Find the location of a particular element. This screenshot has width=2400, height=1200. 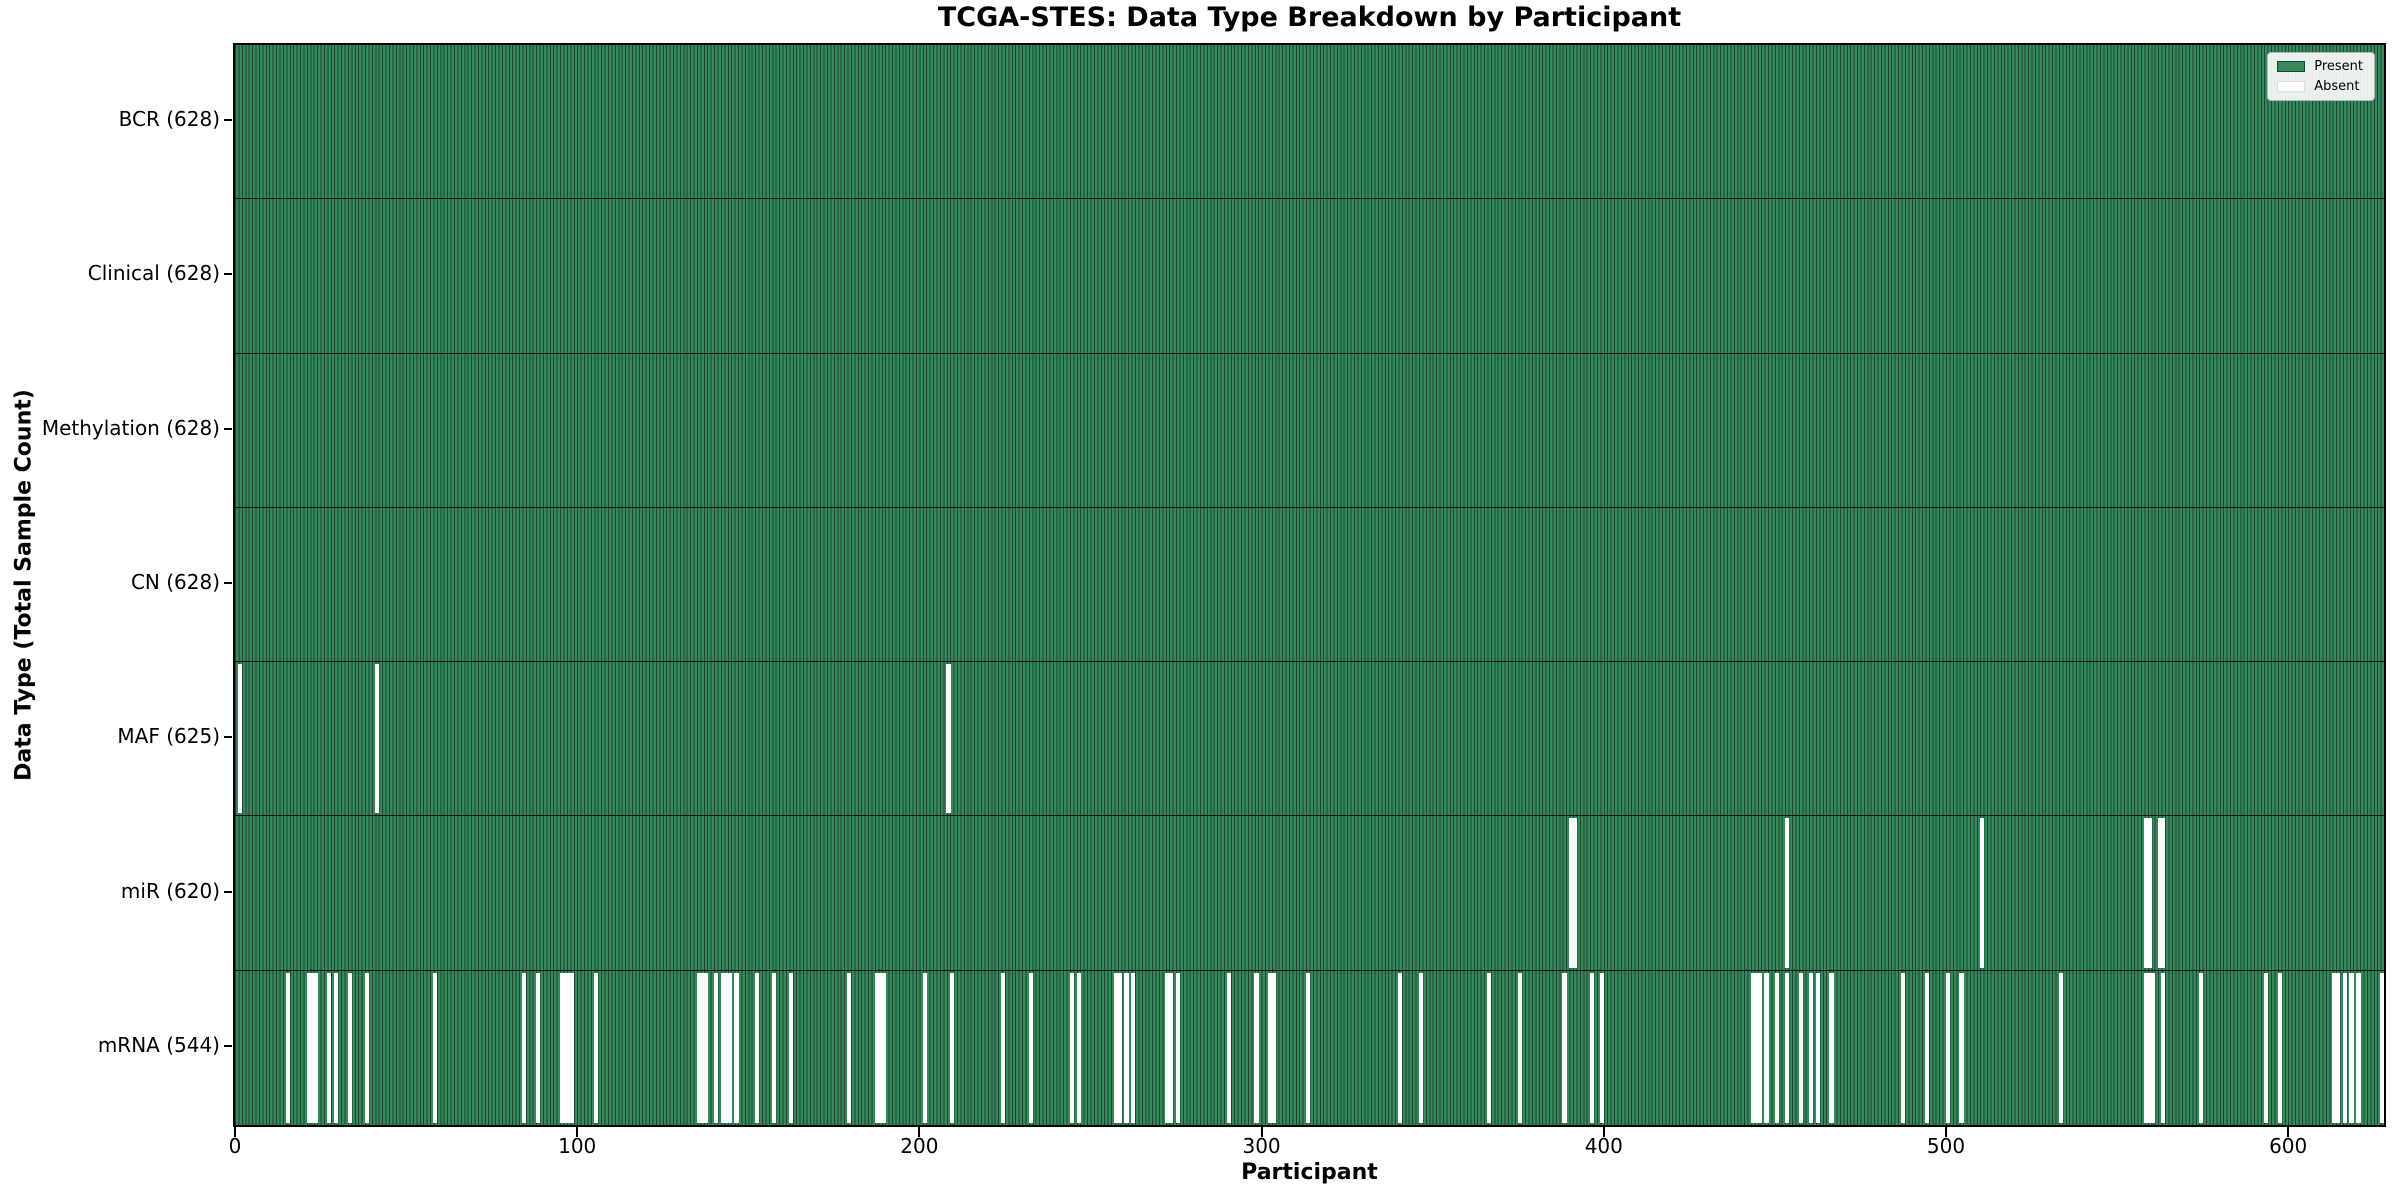

x-tick-label: 600 is located at coordinates (2288, 1146).